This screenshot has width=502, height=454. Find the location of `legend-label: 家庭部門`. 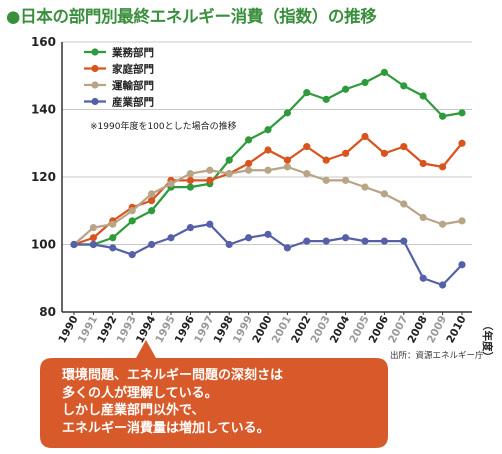

legend-label: 家庭部門 is located at coordinates (133, 69).